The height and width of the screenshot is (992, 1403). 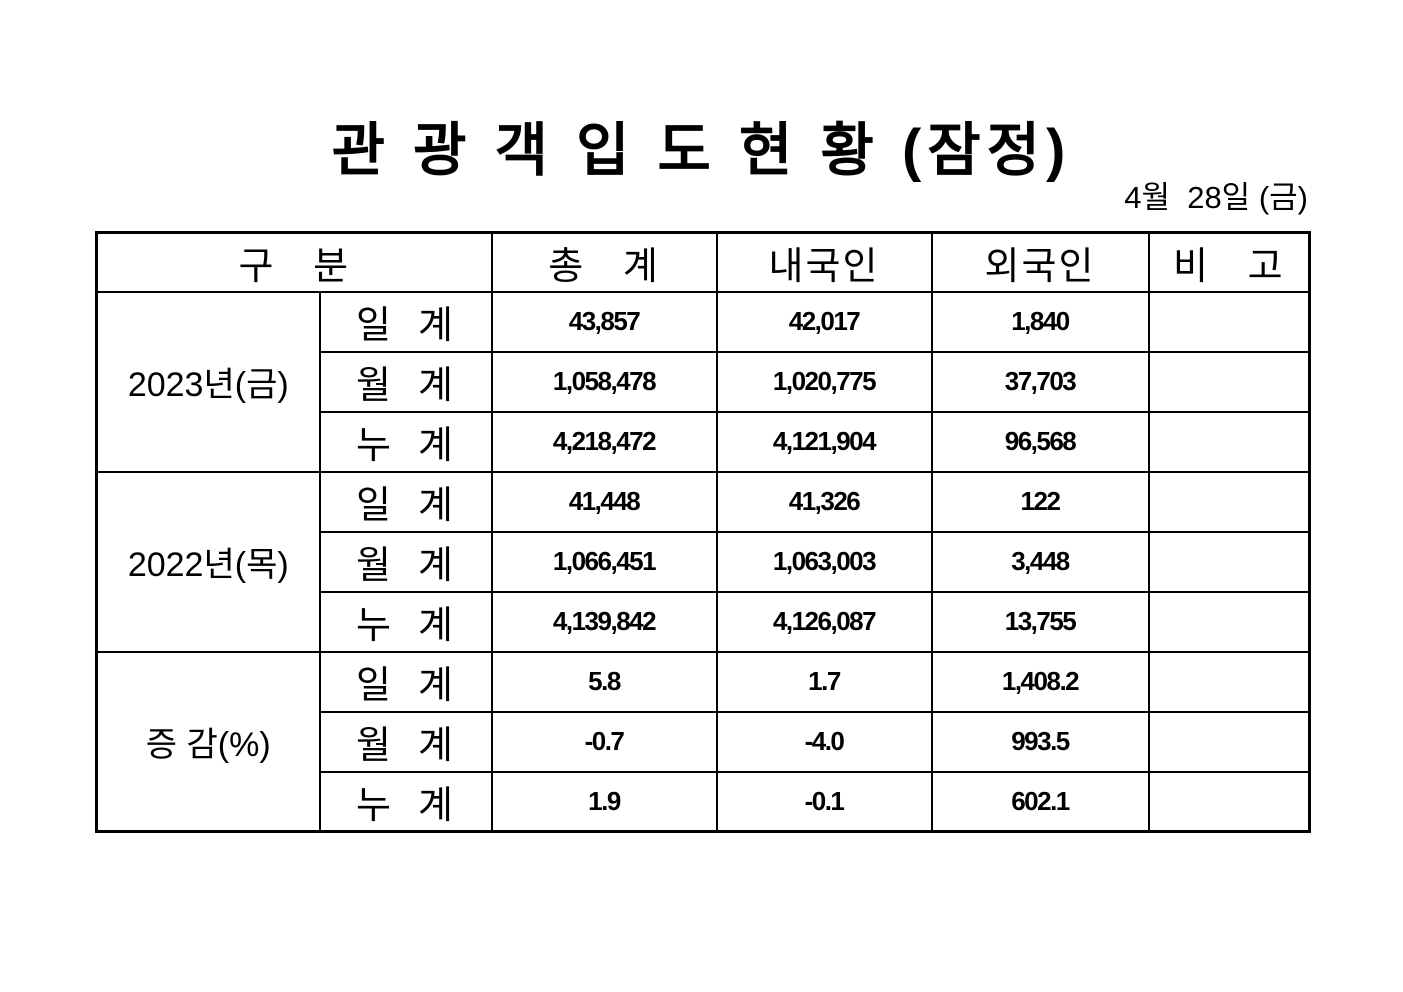 I want to click on domestic-cell: -0.1, so click(x=824, y=801).